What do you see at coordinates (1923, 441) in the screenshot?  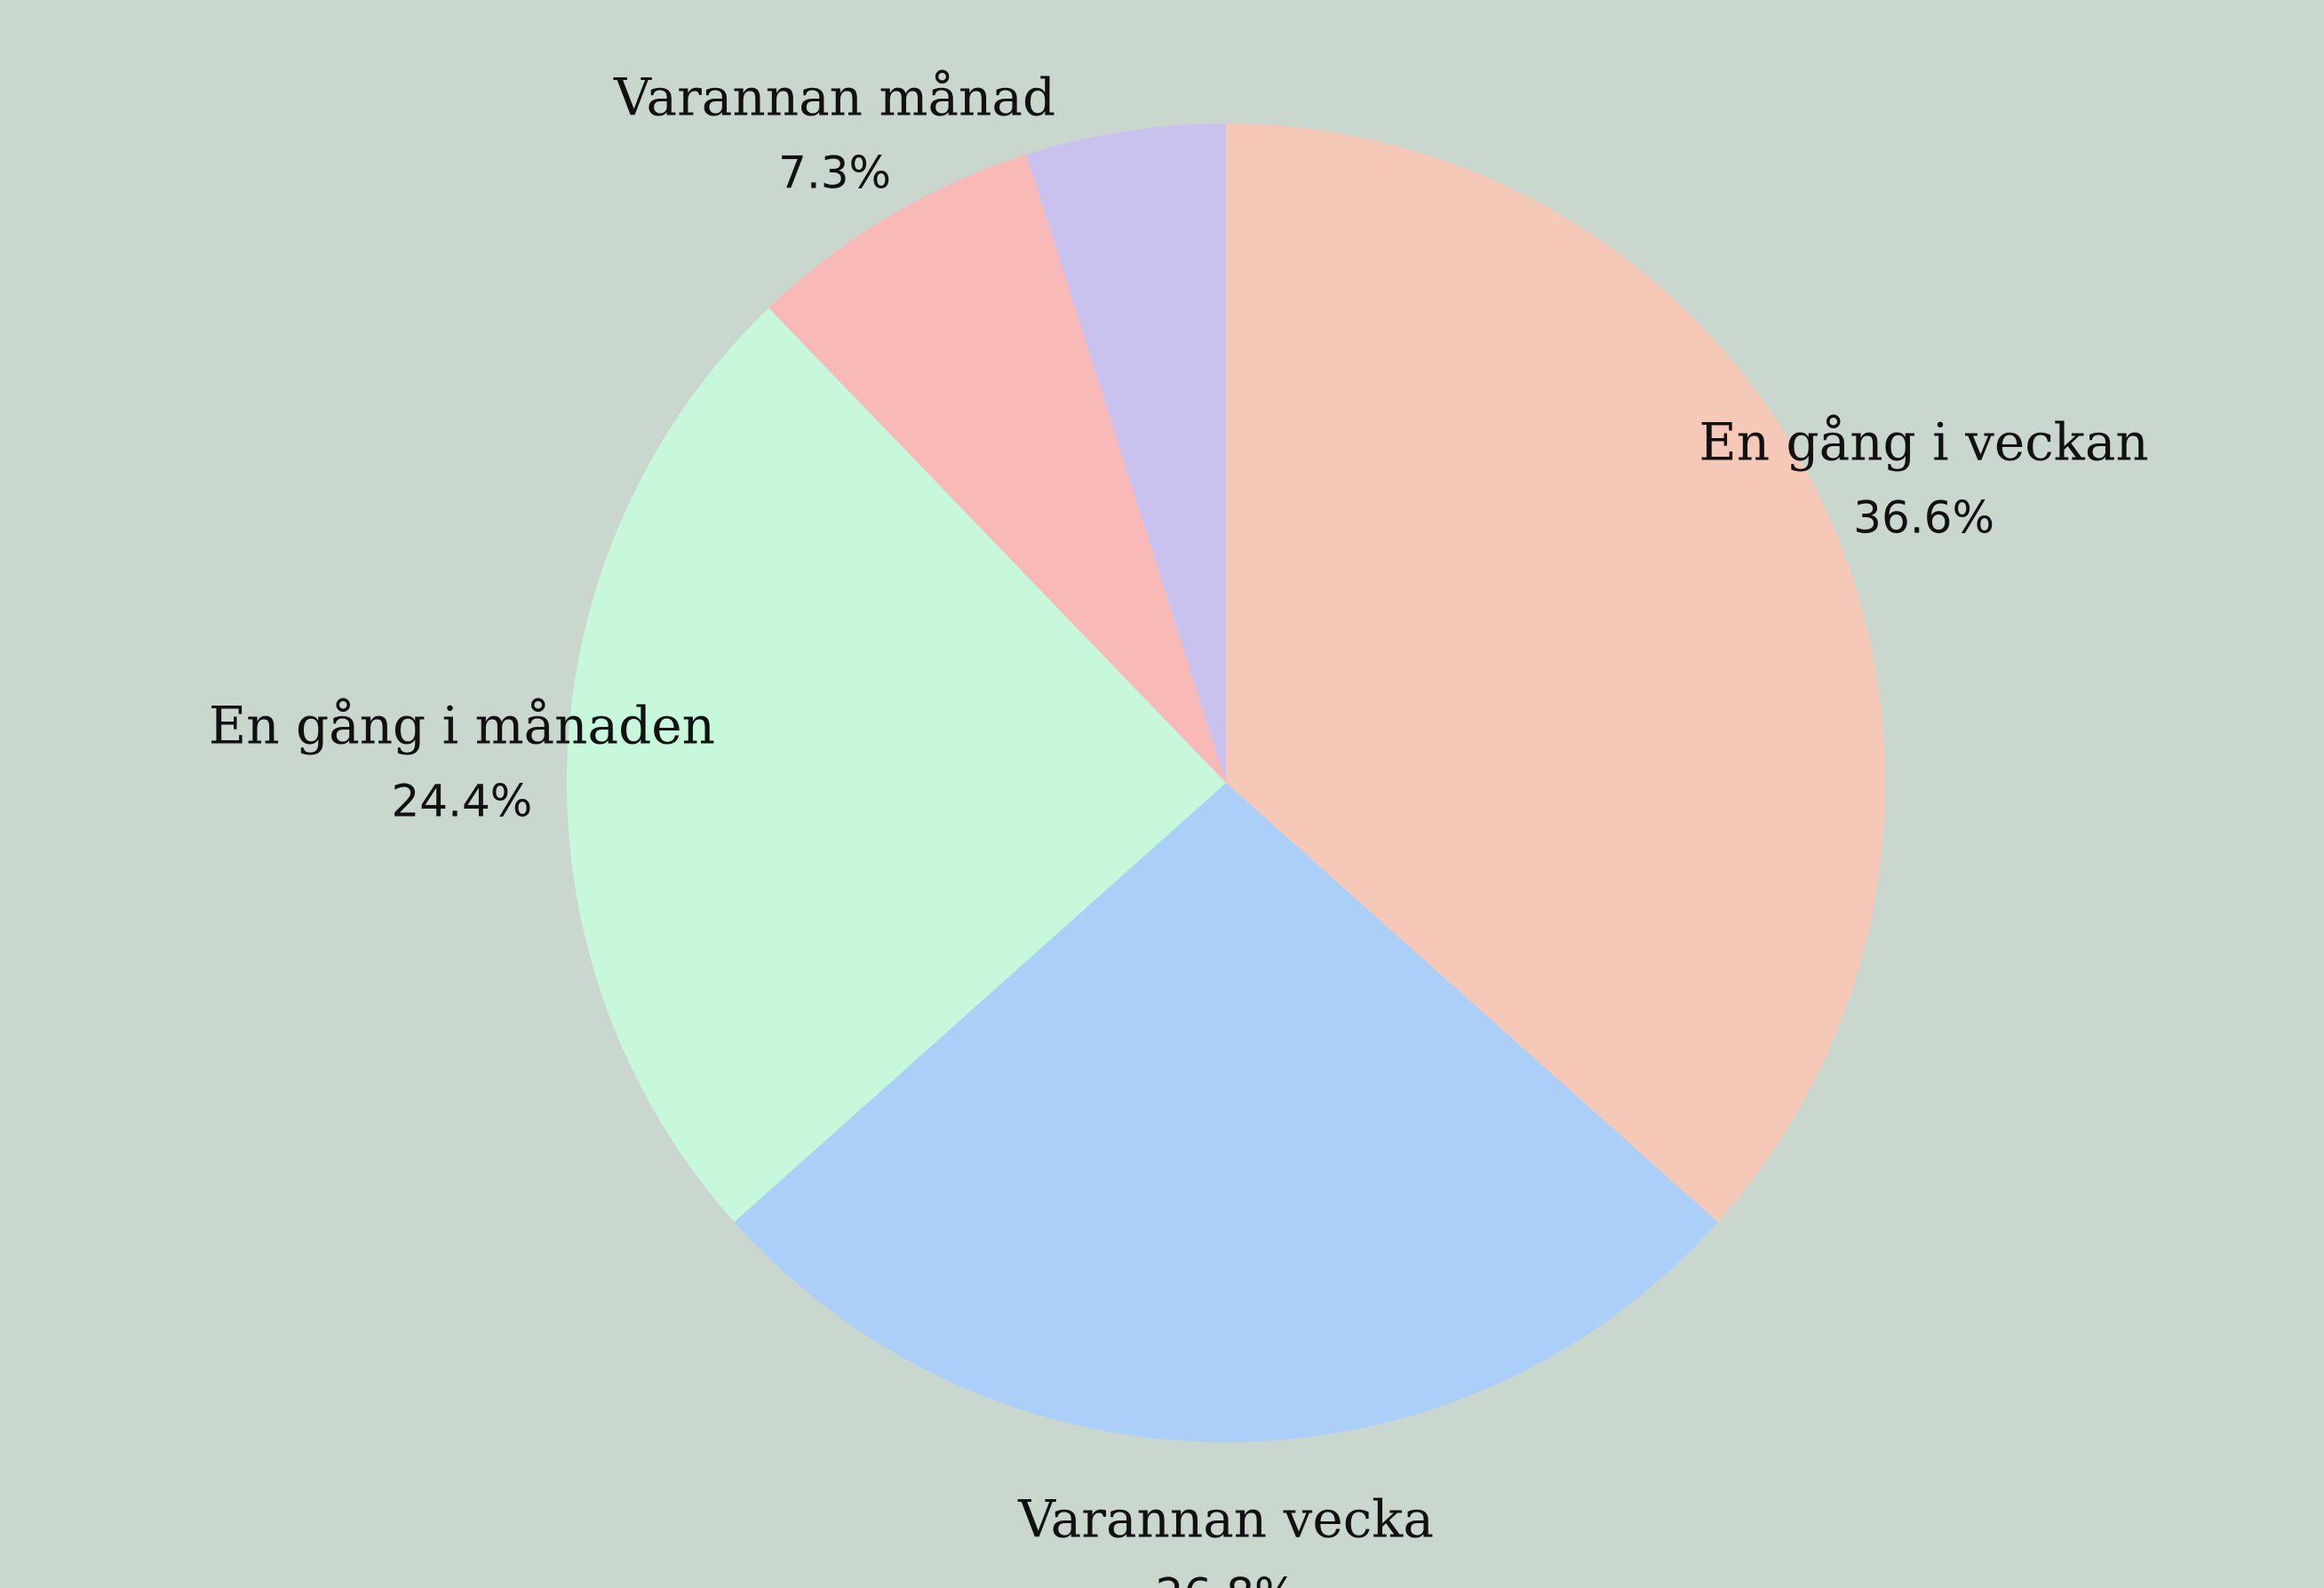 I see `slice-label: En gång i veckan` at bounding box center [1923, 441].